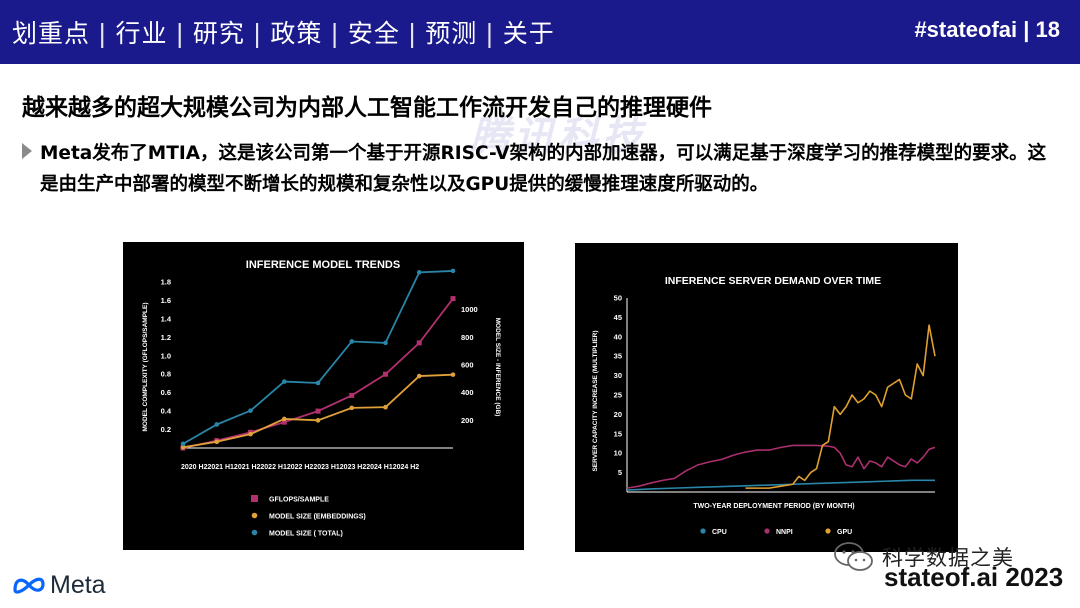 The image size is (1080, 608). I want to click on nav-item-industry: 行业, so click(141, 33).